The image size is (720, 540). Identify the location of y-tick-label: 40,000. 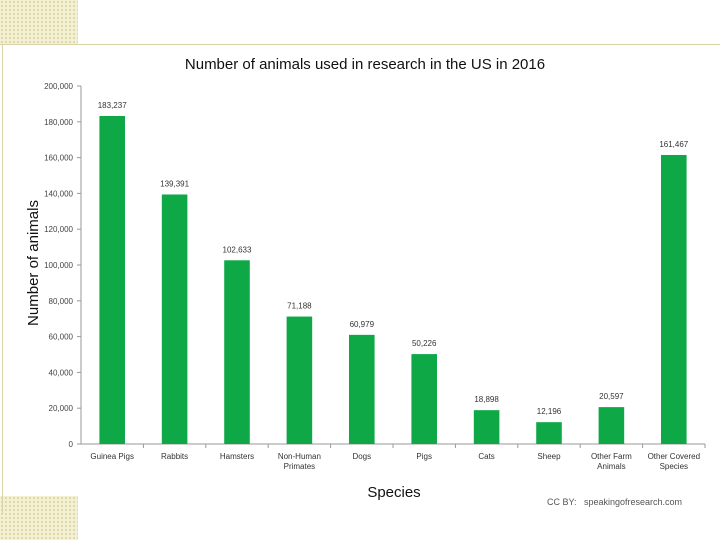
(61, 372).